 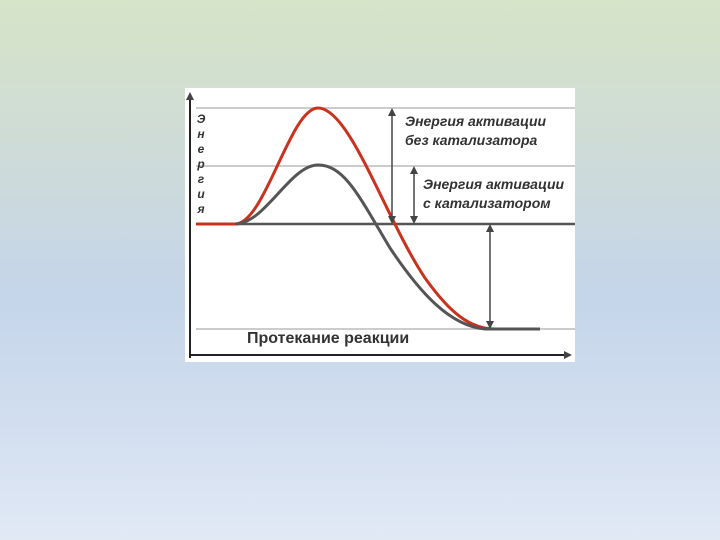 I want to click on annotation: Энергия активации с катализатором, so click(x=493, y=194).